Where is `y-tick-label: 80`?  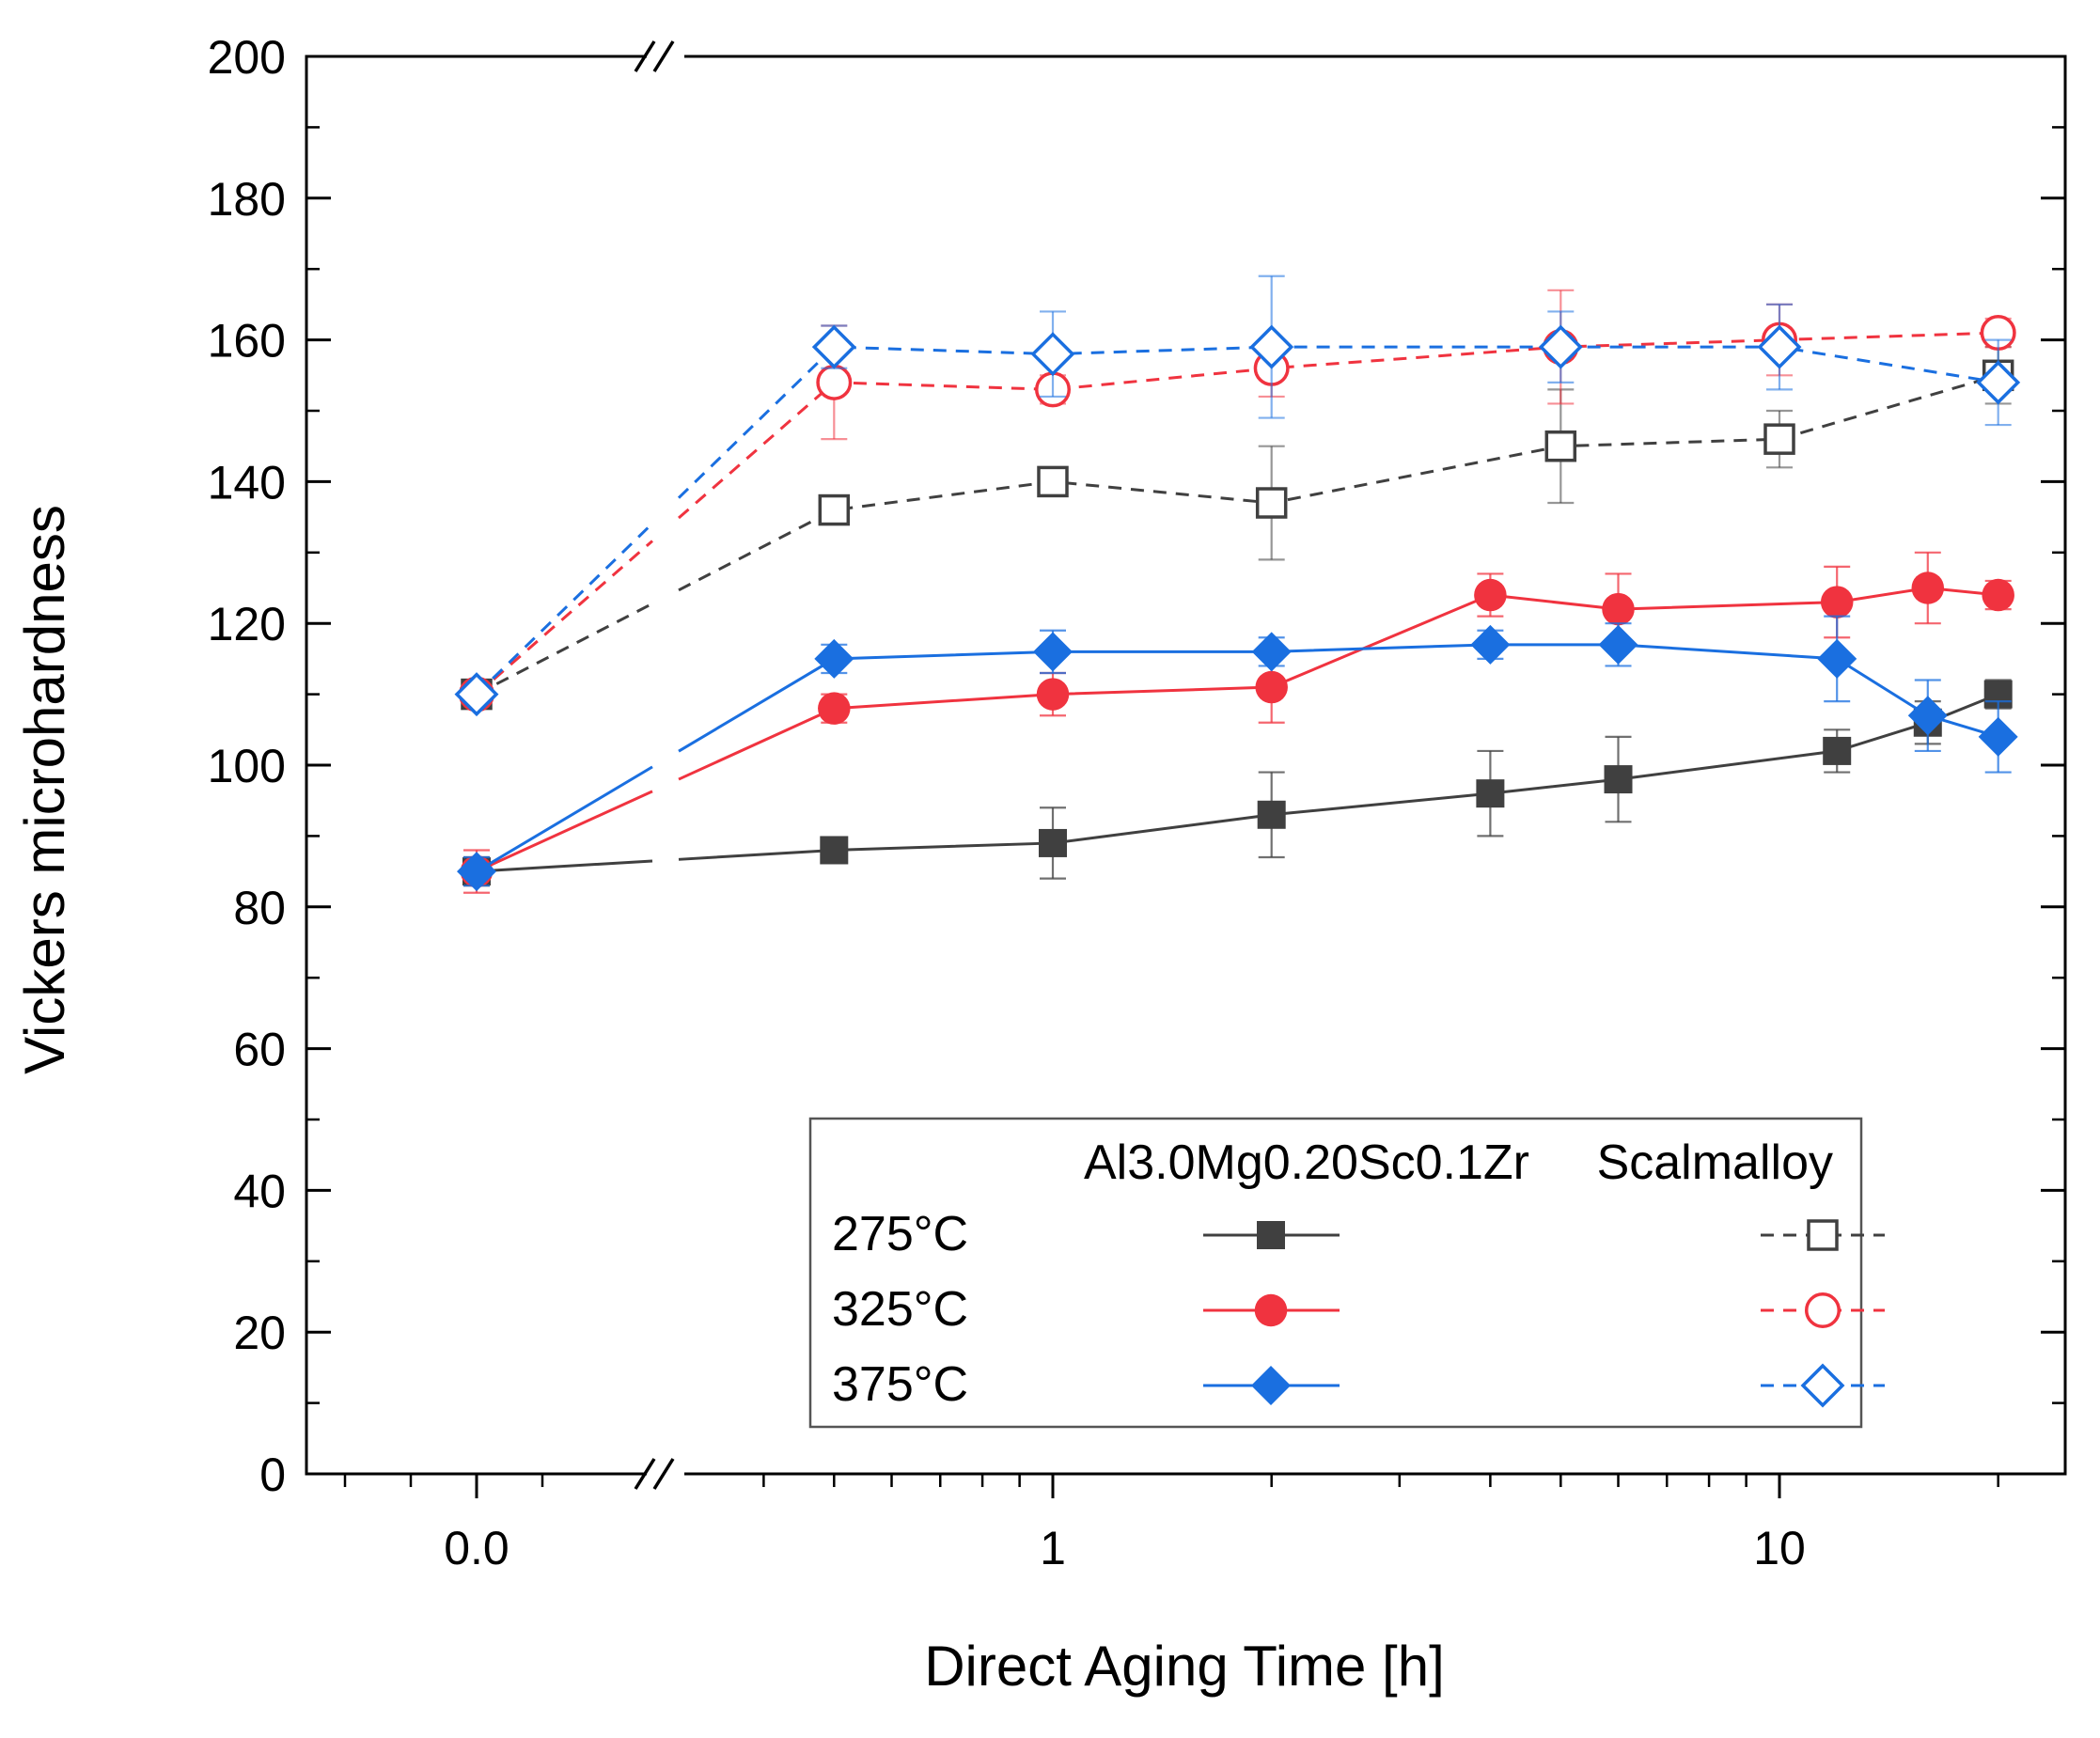
y-tick-label: 80 is located at coordinates (259, 908).